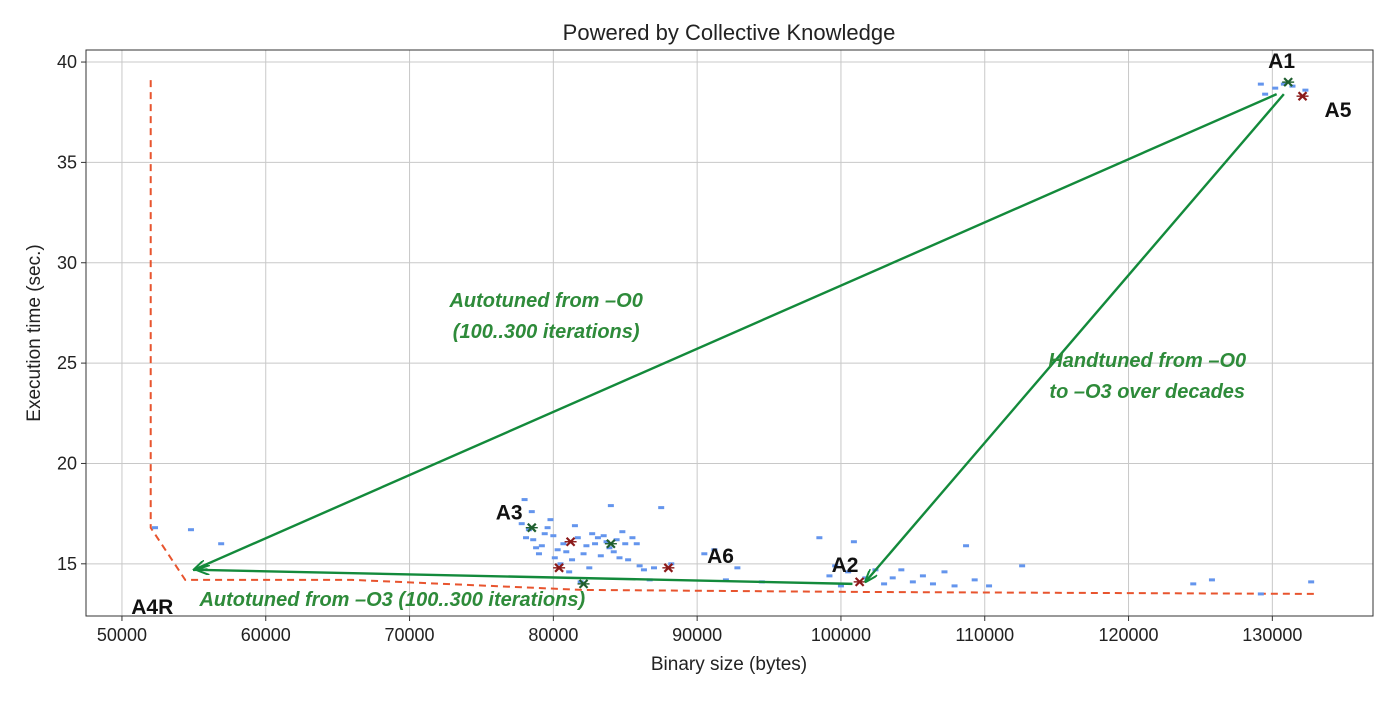 This screenshot has width=1400, height=701. Describe the element at coordinates (509, 513) in the screenshot. I see `point-label: A3` at that location.